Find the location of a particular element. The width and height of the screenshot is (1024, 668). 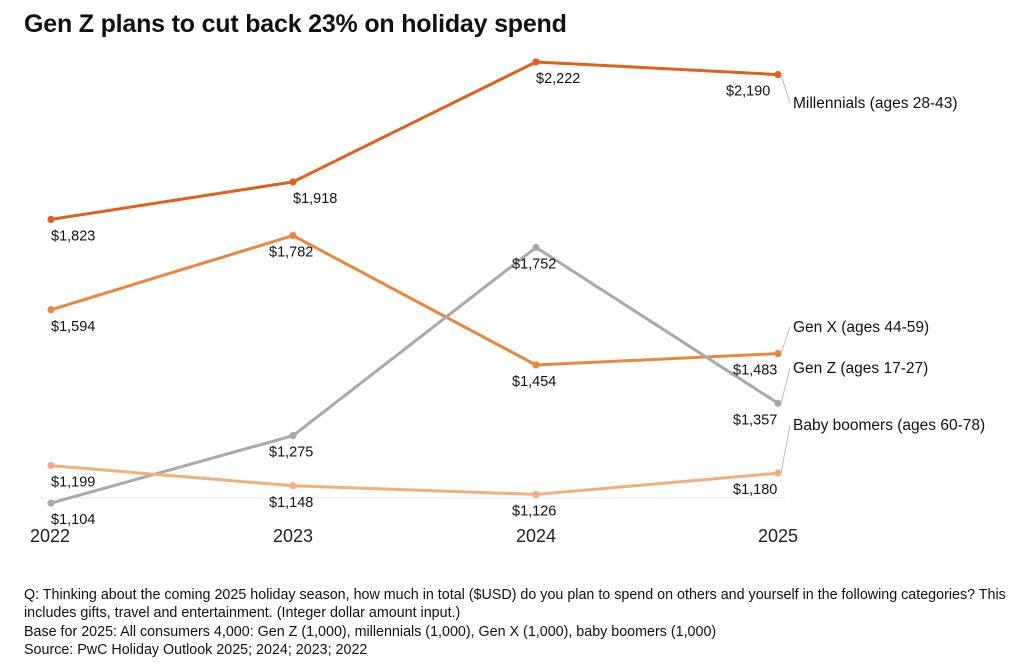

data-label: $1,126 is located at coordinates (534, 511).